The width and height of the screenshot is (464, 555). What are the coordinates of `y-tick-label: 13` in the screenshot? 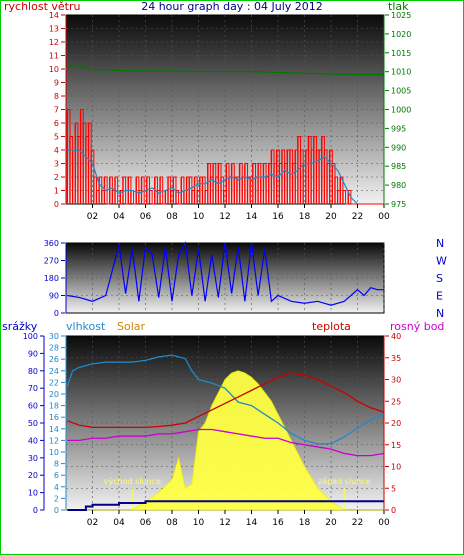 It's located at (54, 29).